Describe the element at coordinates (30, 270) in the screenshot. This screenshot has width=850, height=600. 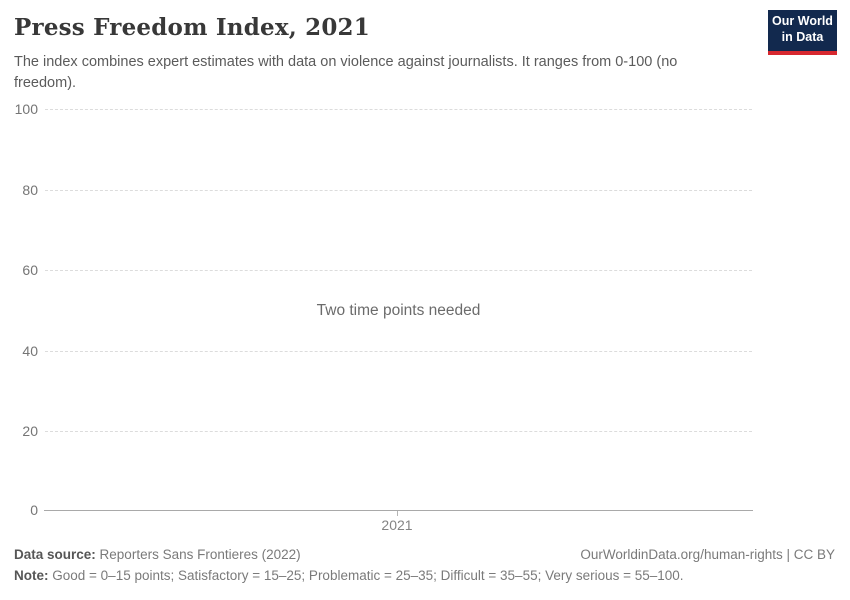
I see `y-axis-tick-label: 60` at that location.